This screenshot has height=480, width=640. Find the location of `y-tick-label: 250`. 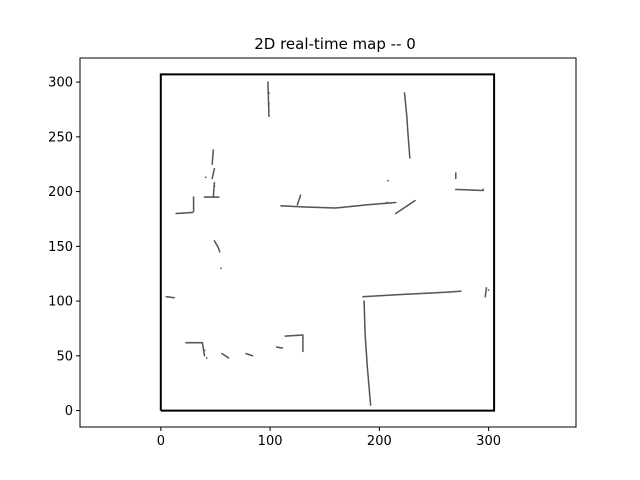

y-tick-label: 250 is located at coordinates (60, 137).